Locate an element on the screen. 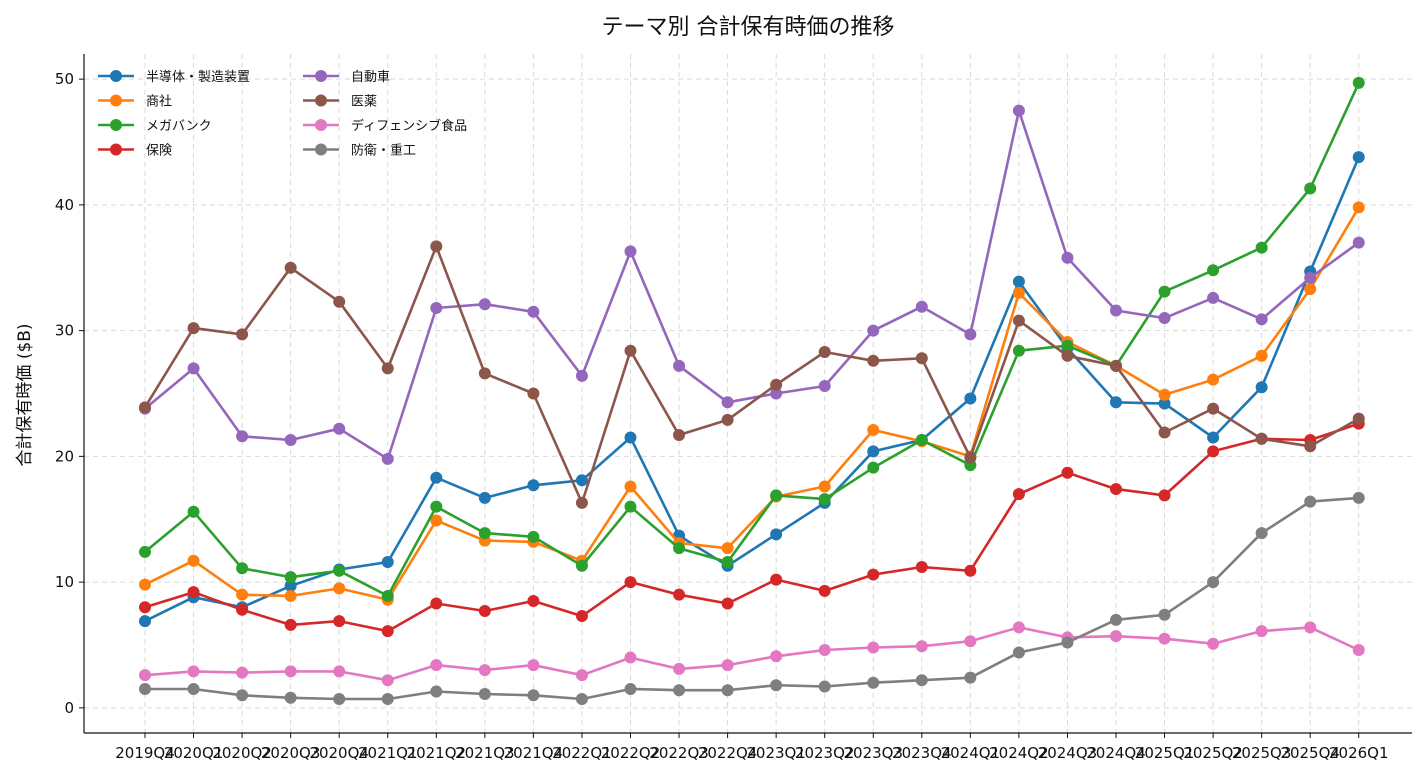  x-tick-label: 2023Q4 is located at coordinates (922, 753).